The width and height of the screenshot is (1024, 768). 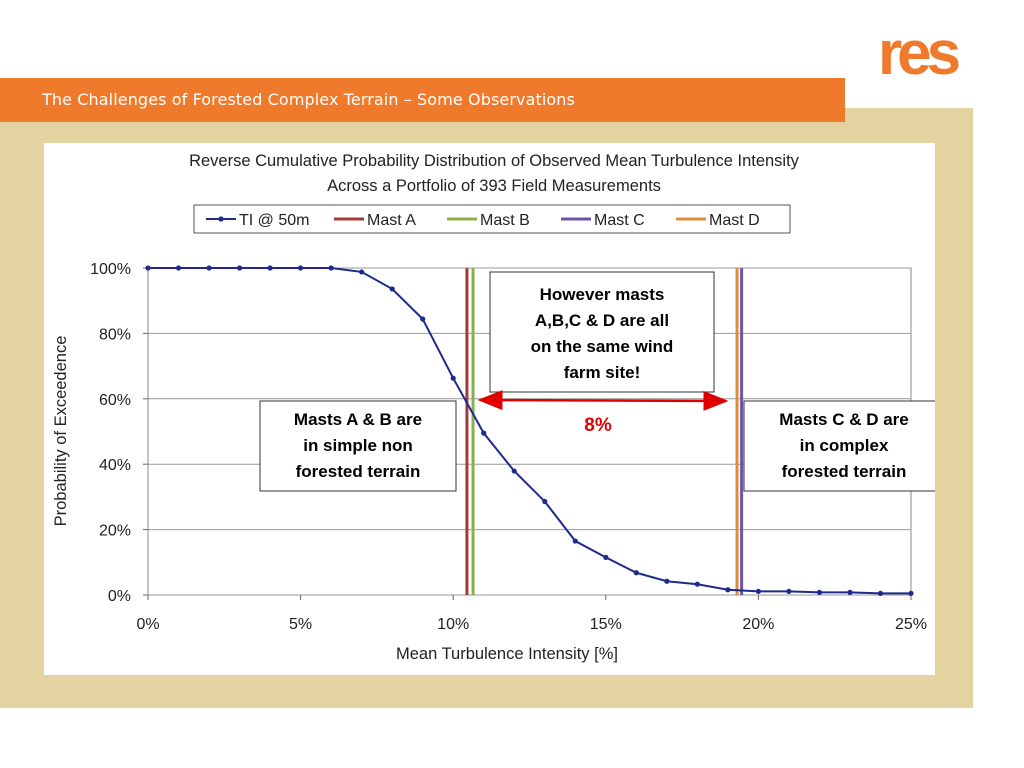 I want to click on legend: TI @ 50m Mast A Mast B Mast C Mast D, so click(x=483, y=220).